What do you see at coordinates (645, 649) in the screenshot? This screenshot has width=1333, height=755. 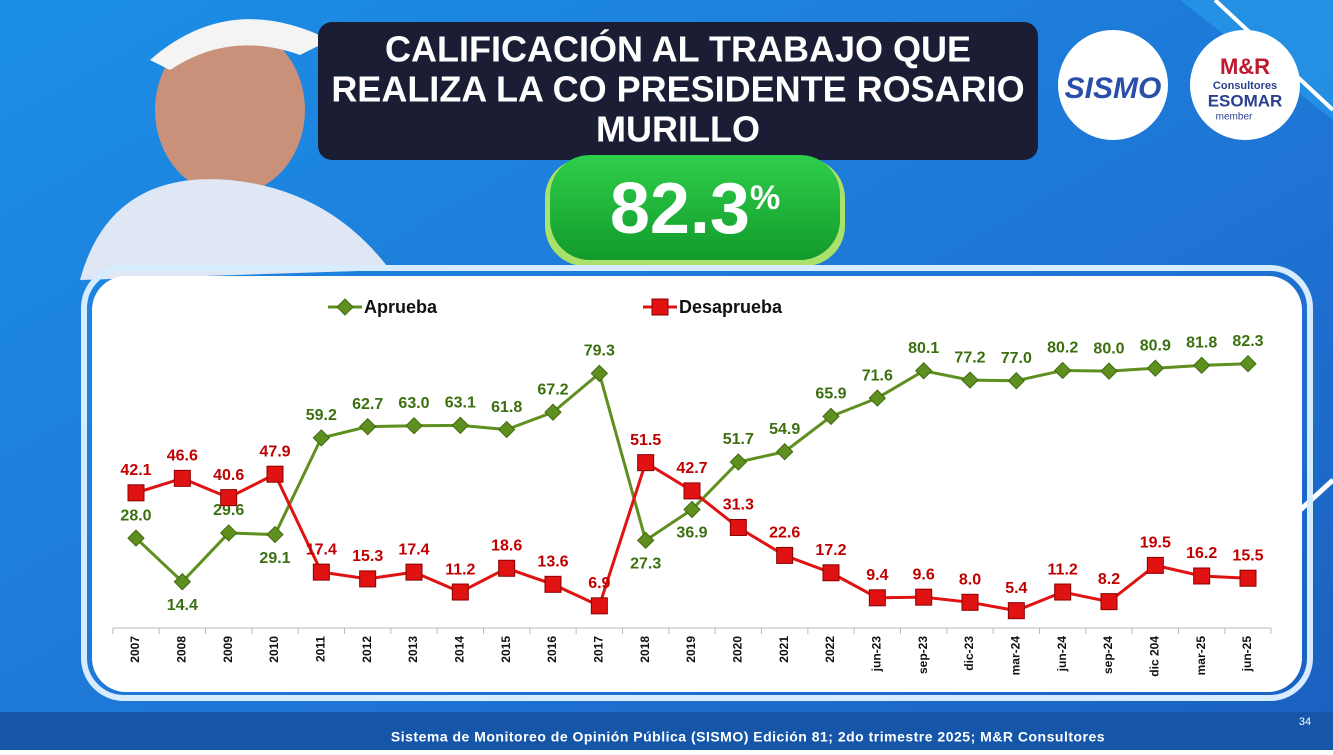 I see `x-tick-label: 2018` at bounding box center [645, 649].